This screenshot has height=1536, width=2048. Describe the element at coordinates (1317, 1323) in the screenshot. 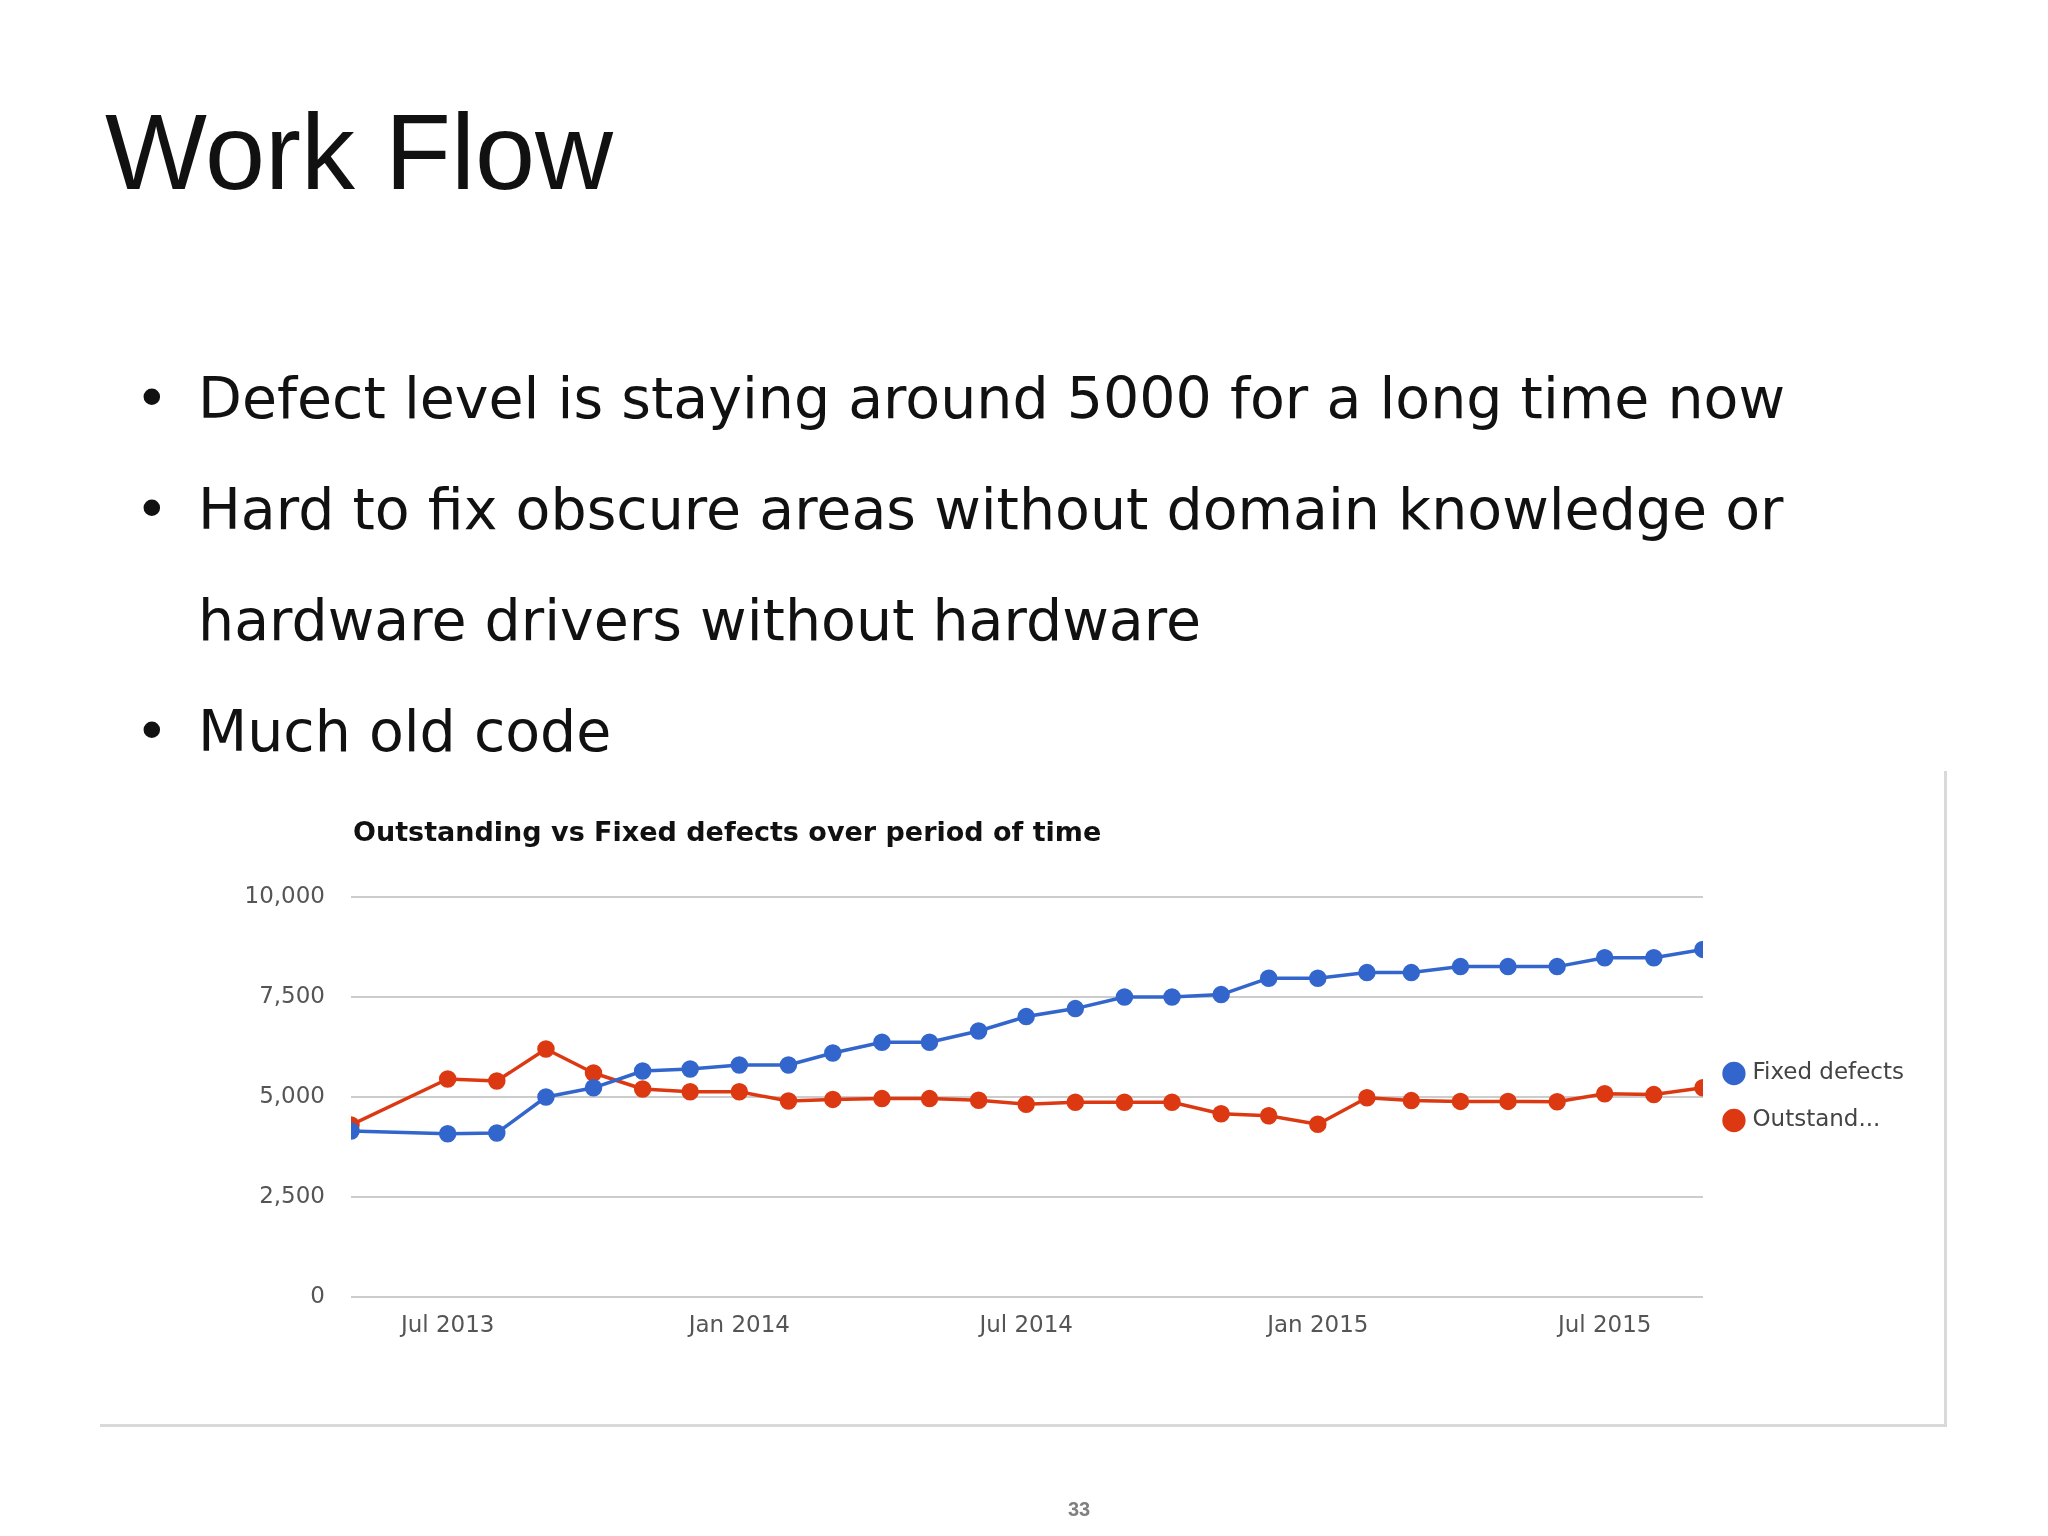

I see `x-tick-label: Jan 2015` at that location.